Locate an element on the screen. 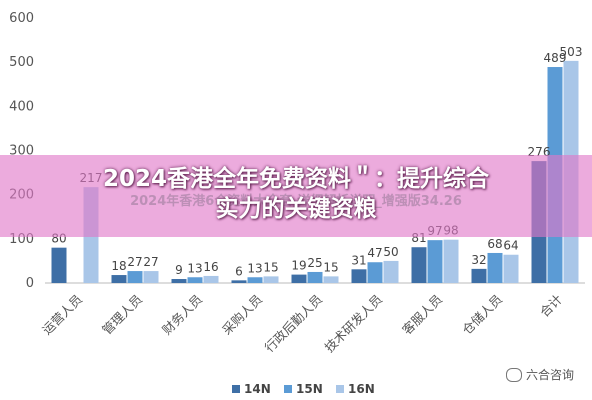 The height and width of the screenshot is (400, 592). wechat-icon is located at coordinates (513, 374).